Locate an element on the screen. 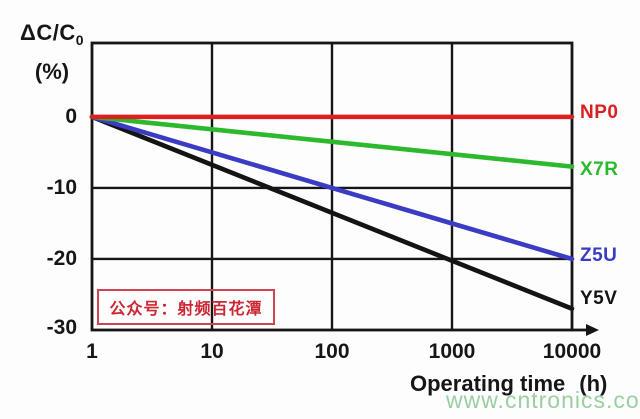 The width and height of the screenshot is (640, 419). x-axis-arrow-head is located at coordinates (592, 330).